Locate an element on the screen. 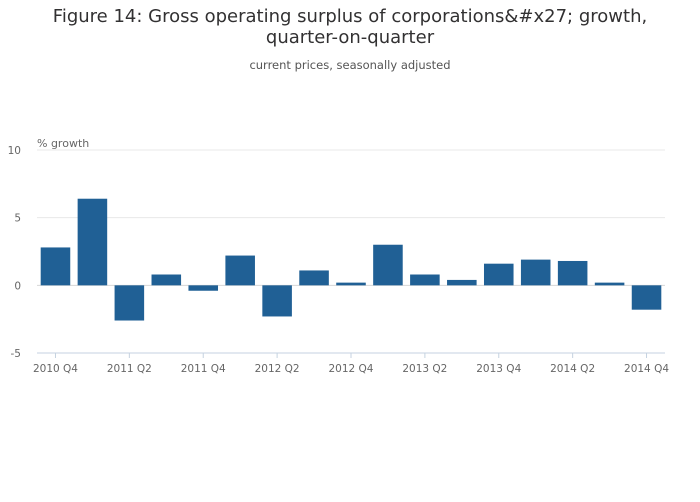 The width and height of the screenshot is (700, 502). x-tick-label: 2012 Q4 is located at coordinates (350, 369).